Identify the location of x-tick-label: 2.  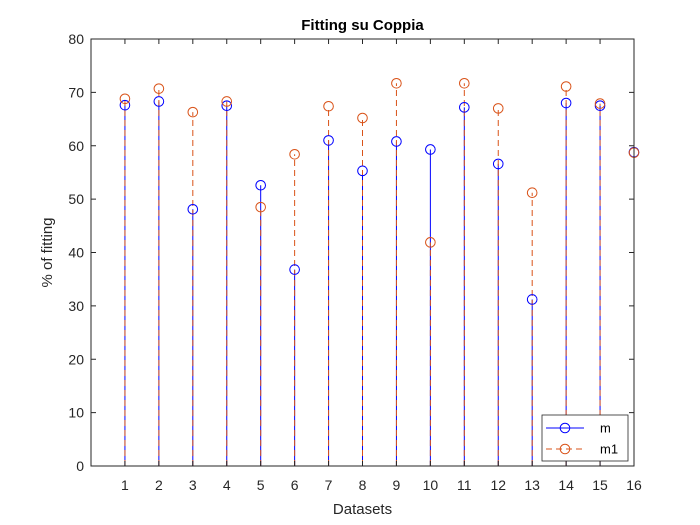
(159, 485).